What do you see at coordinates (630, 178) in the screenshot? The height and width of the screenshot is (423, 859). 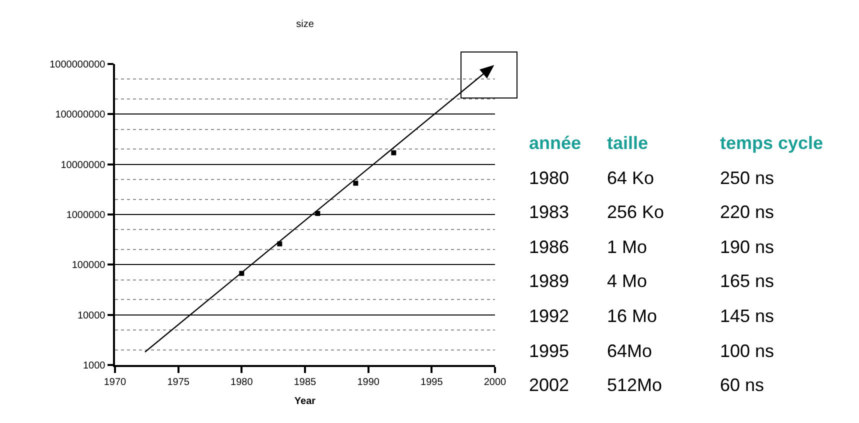 I see `text: 64 Ko` at bounding box center [630, 178].